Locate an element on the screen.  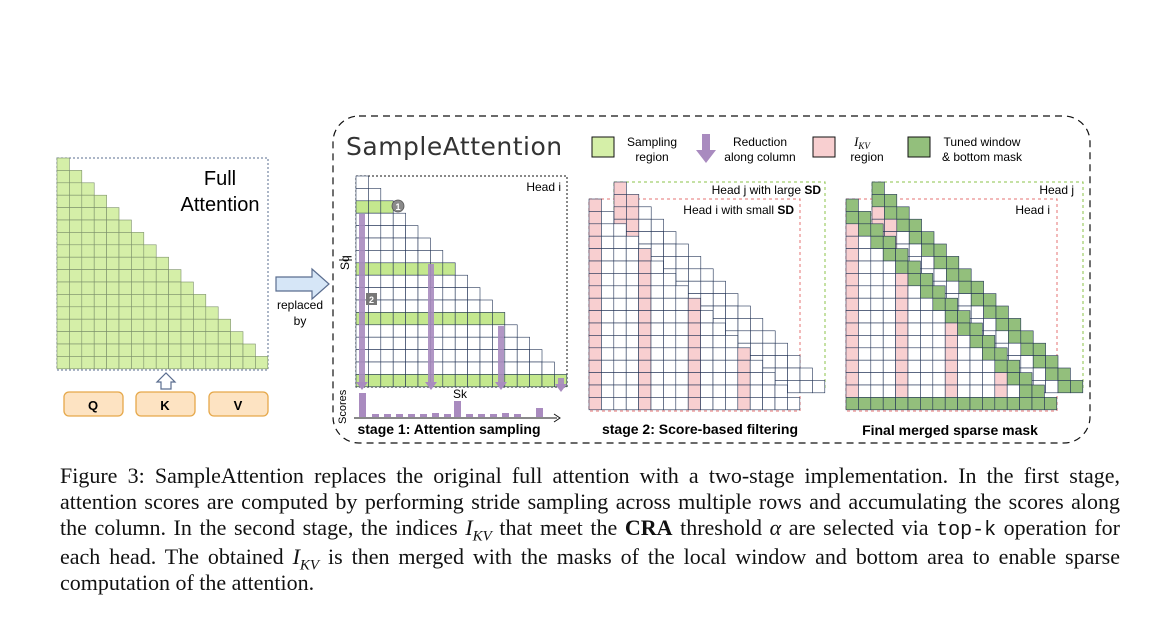
caption-label: Figure 3: is located at coordinates (102, 475).